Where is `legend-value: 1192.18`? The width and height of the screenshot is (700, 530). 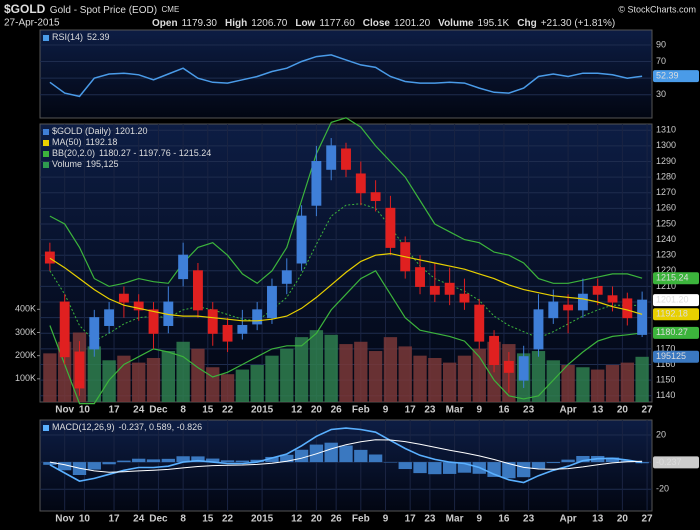
legend-value: 1192.18 is located at coordinates (102, 142).